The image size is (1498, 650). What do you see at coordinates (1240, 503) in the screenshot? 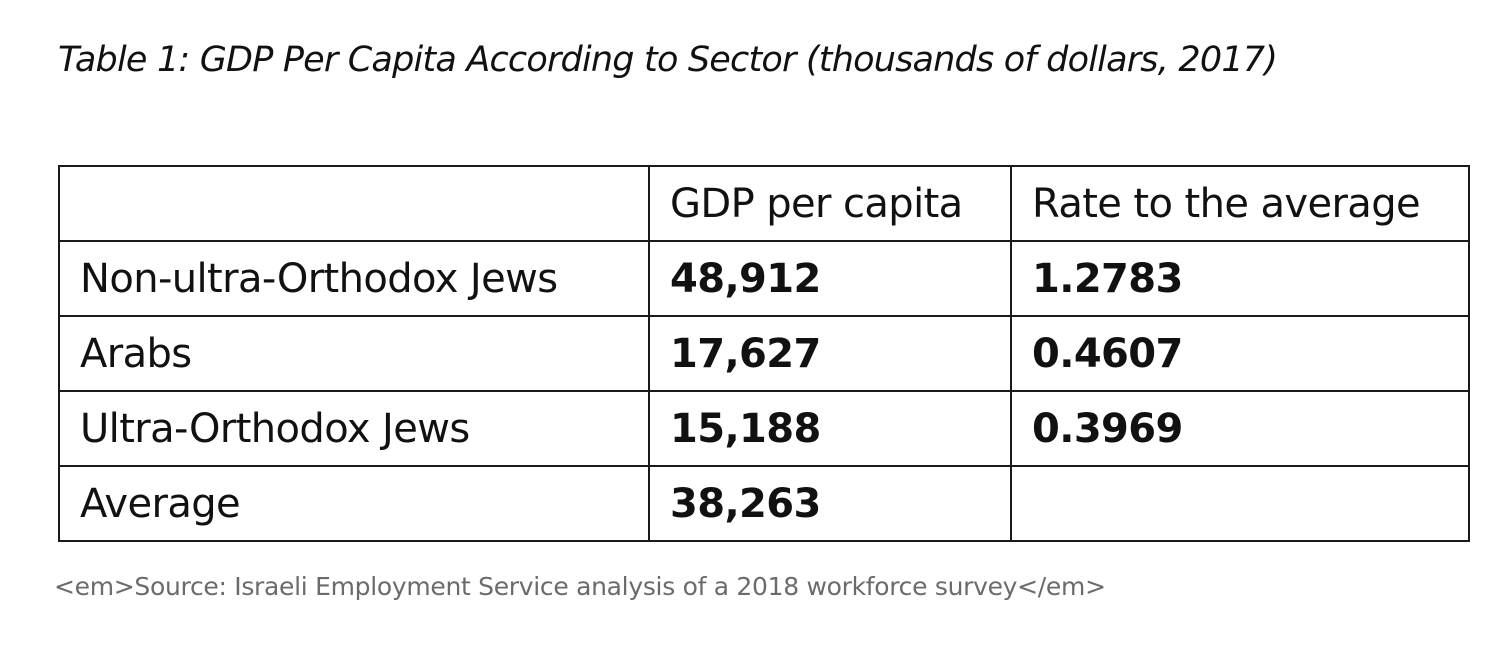
I see `rate-cell` at bounding box center [1240, 503].